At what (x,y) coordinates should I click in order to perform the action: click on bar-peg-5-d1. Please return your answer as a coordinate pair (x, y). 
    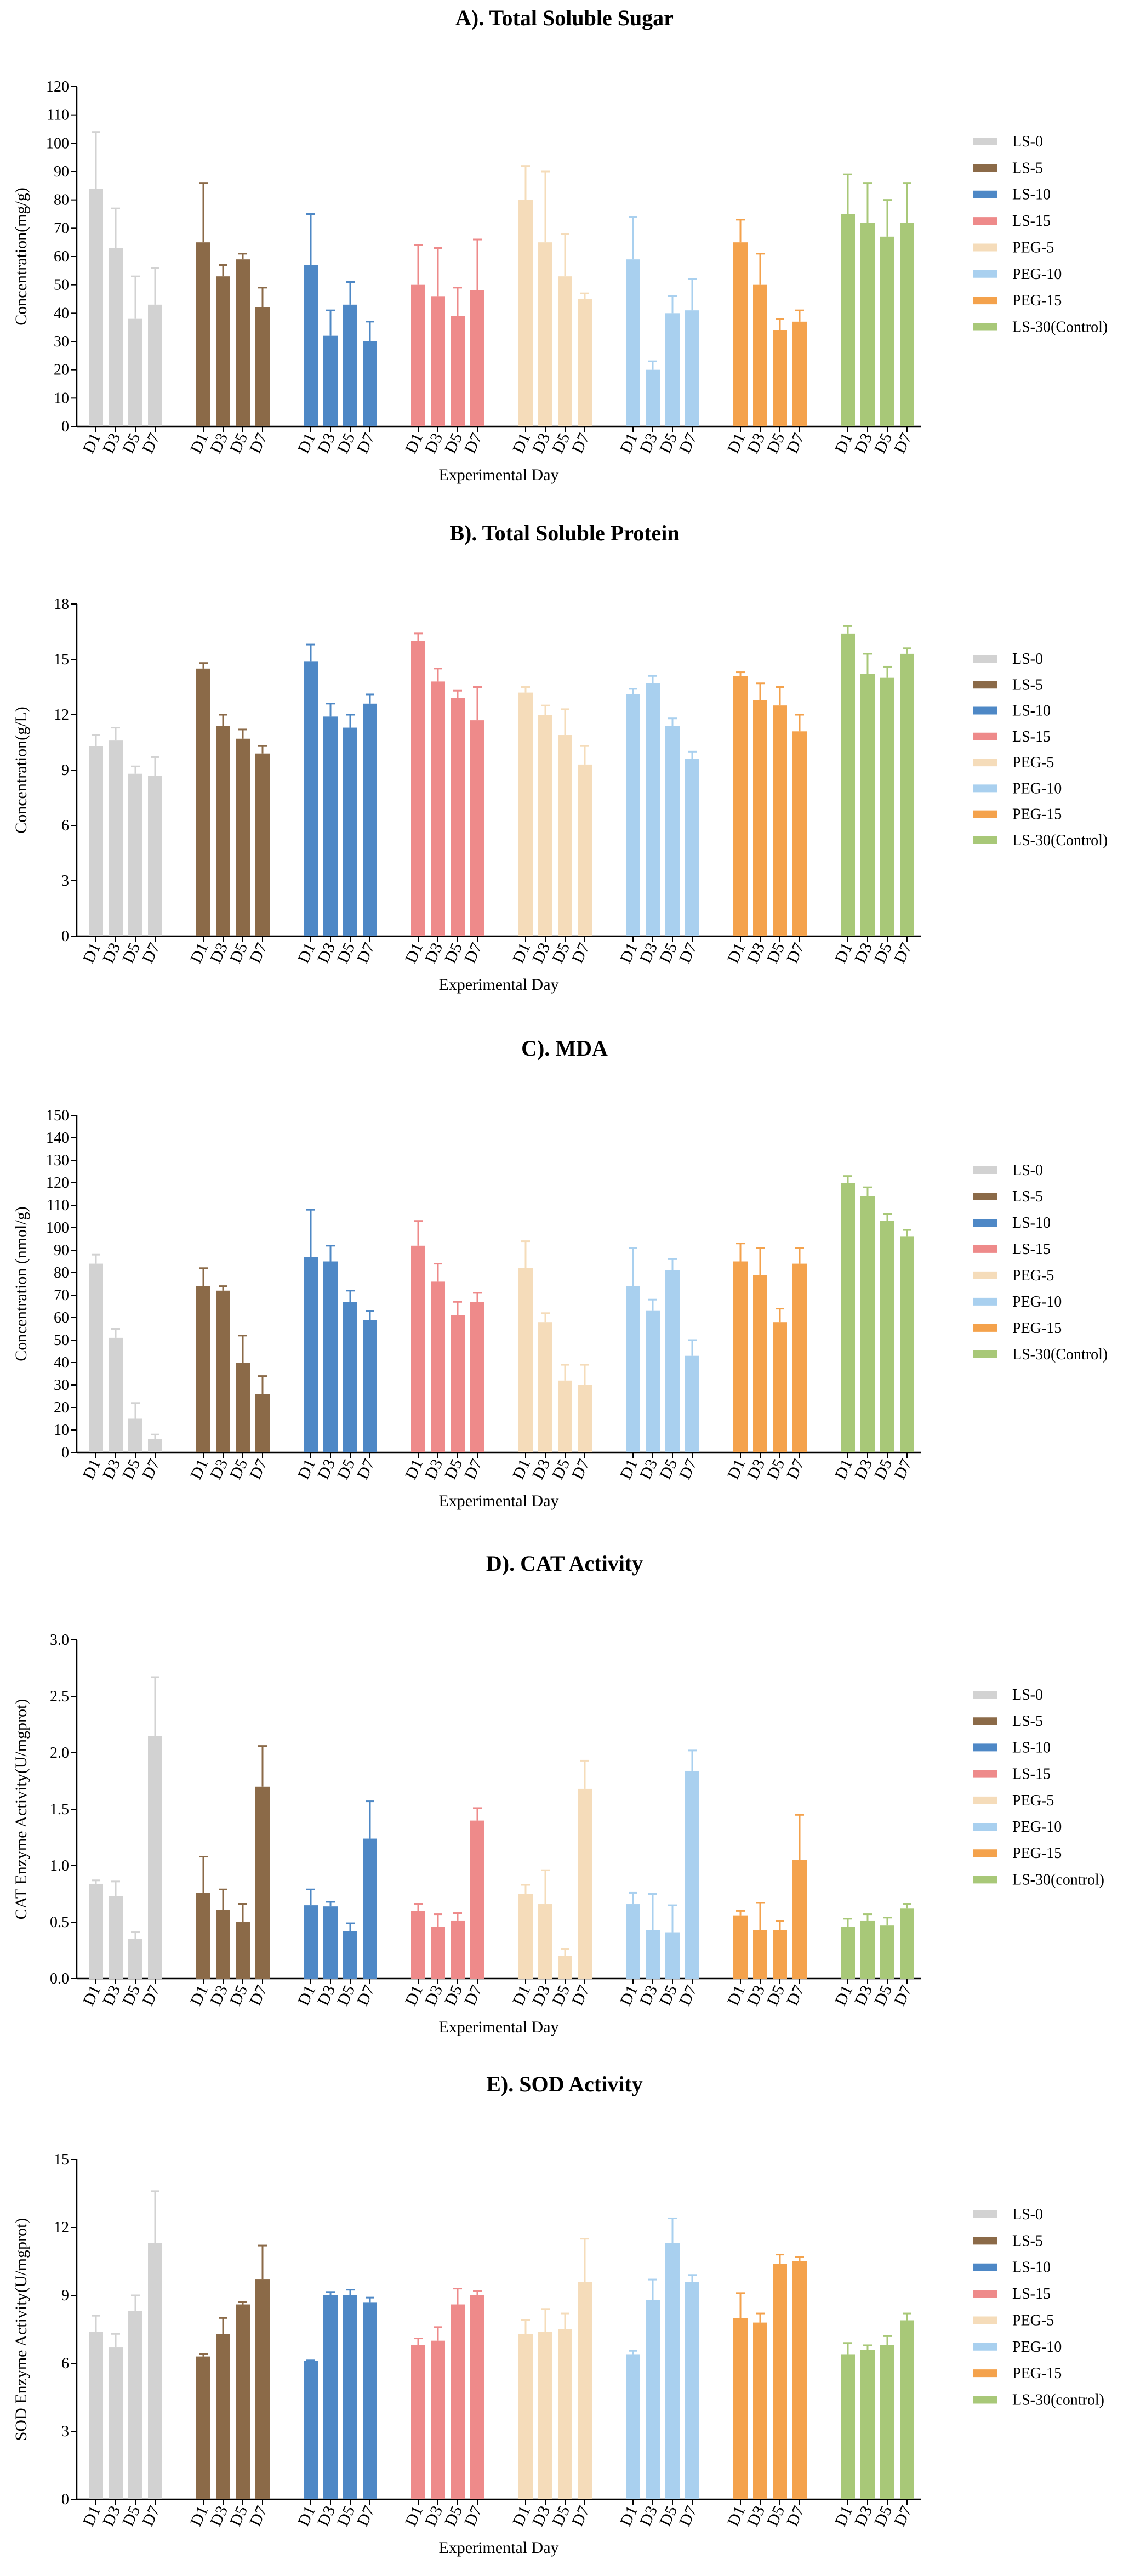
    Looking at the image, I should click on (525, 814).